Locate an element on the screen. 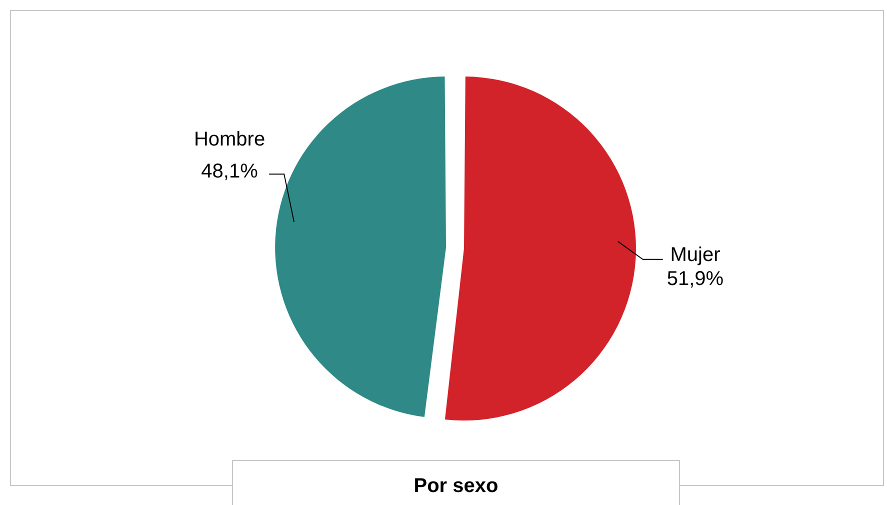 This screenshot has height=505, width=887. data-label: 48,1% is located at coordinates (229, 171).